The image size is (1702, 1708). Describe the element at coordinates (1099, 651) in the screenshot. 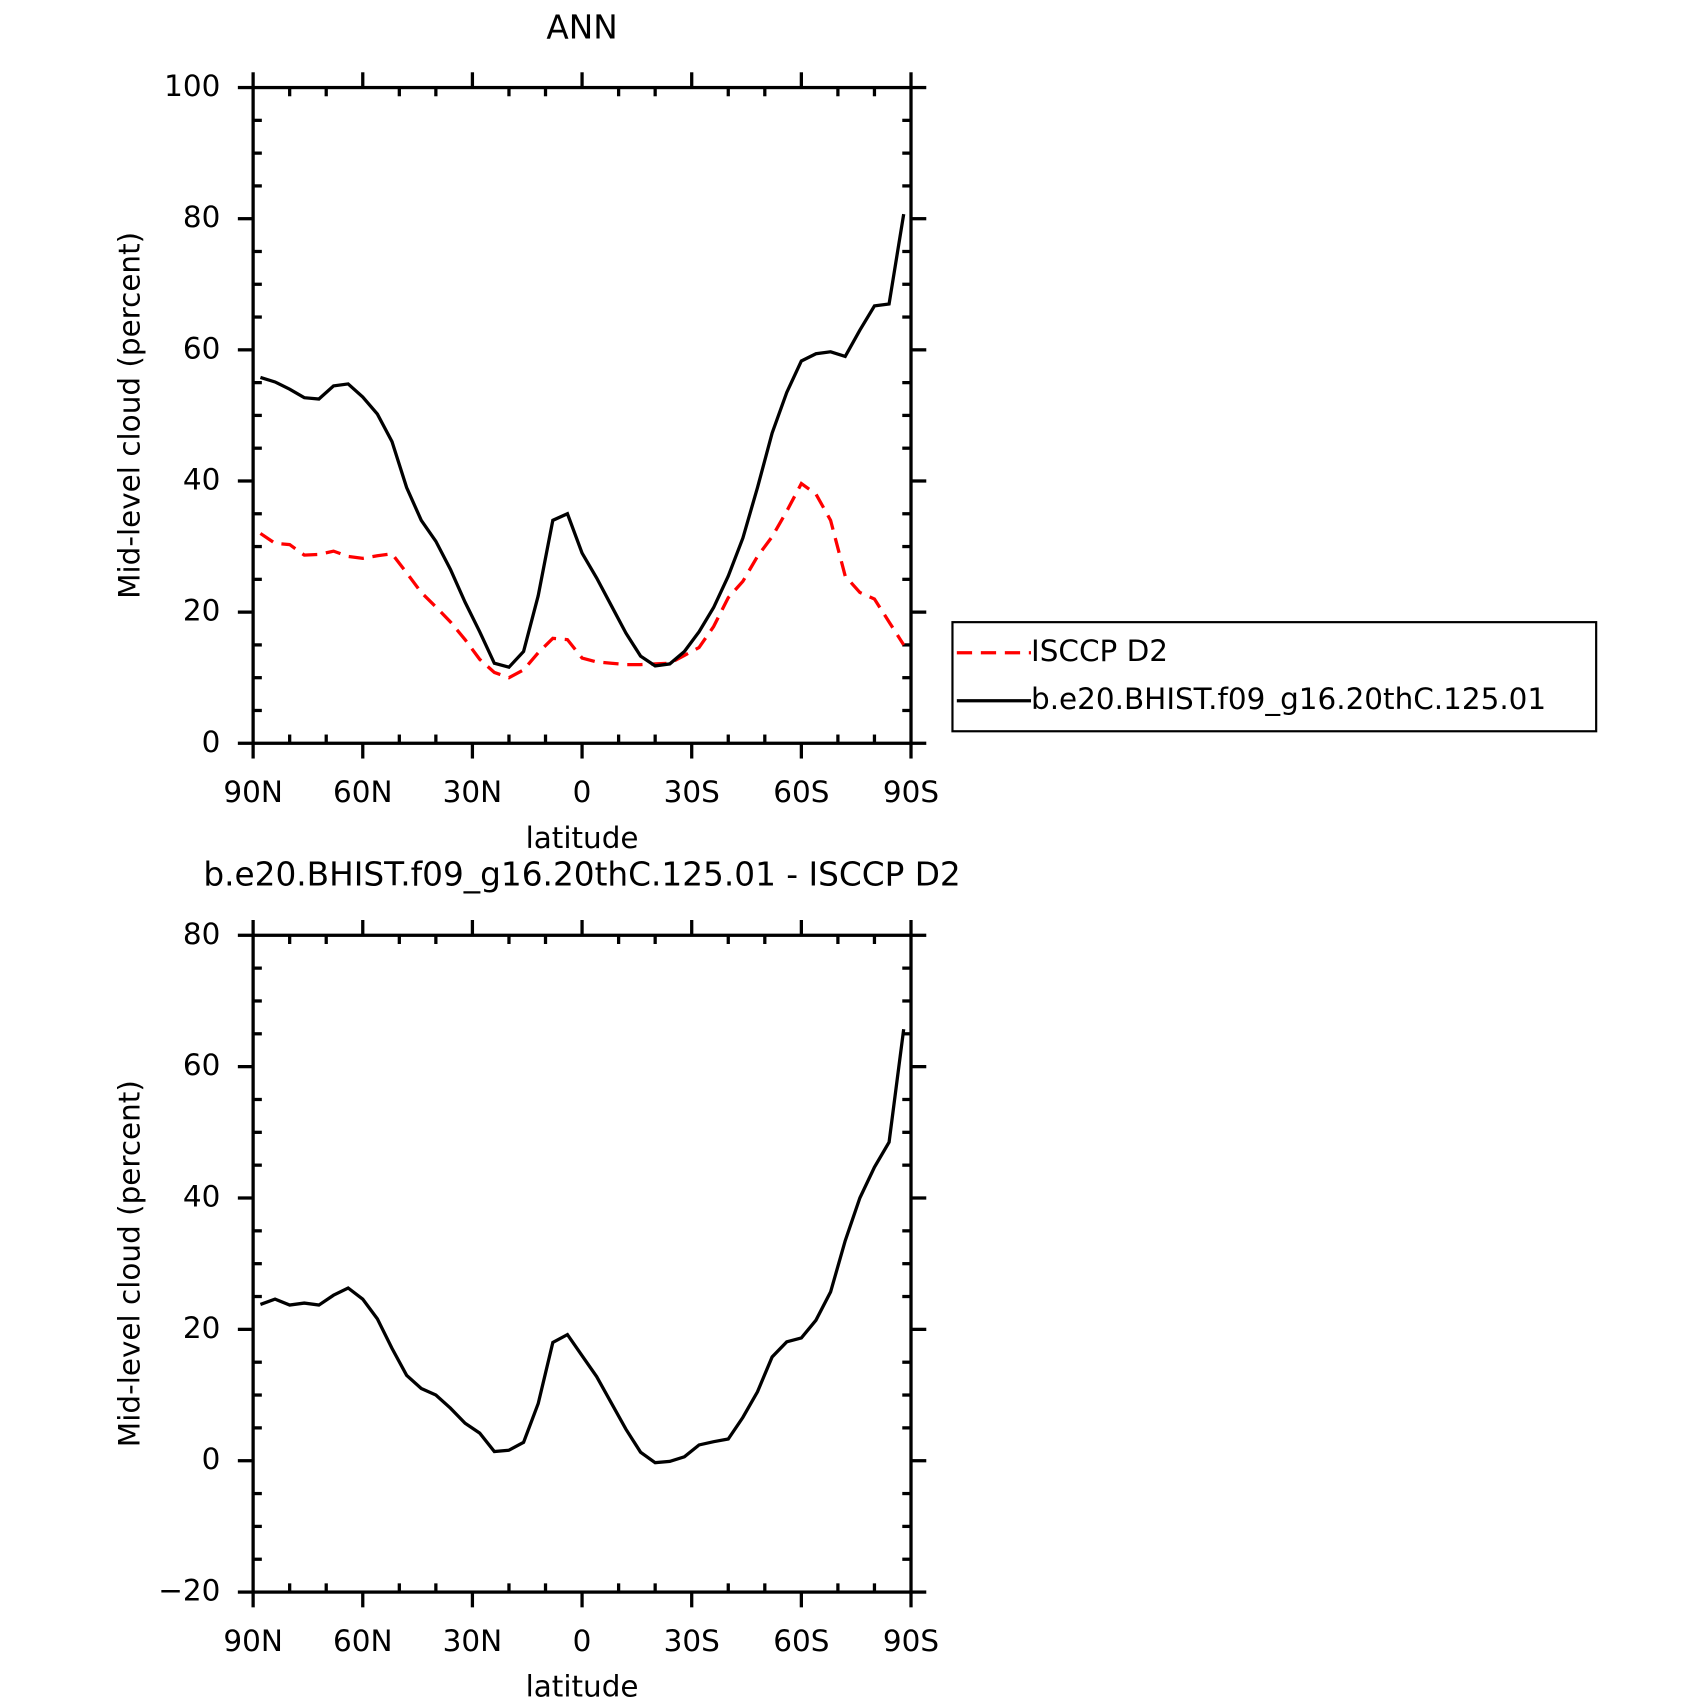

I see `legend-label: ISCCP D2` at that location.